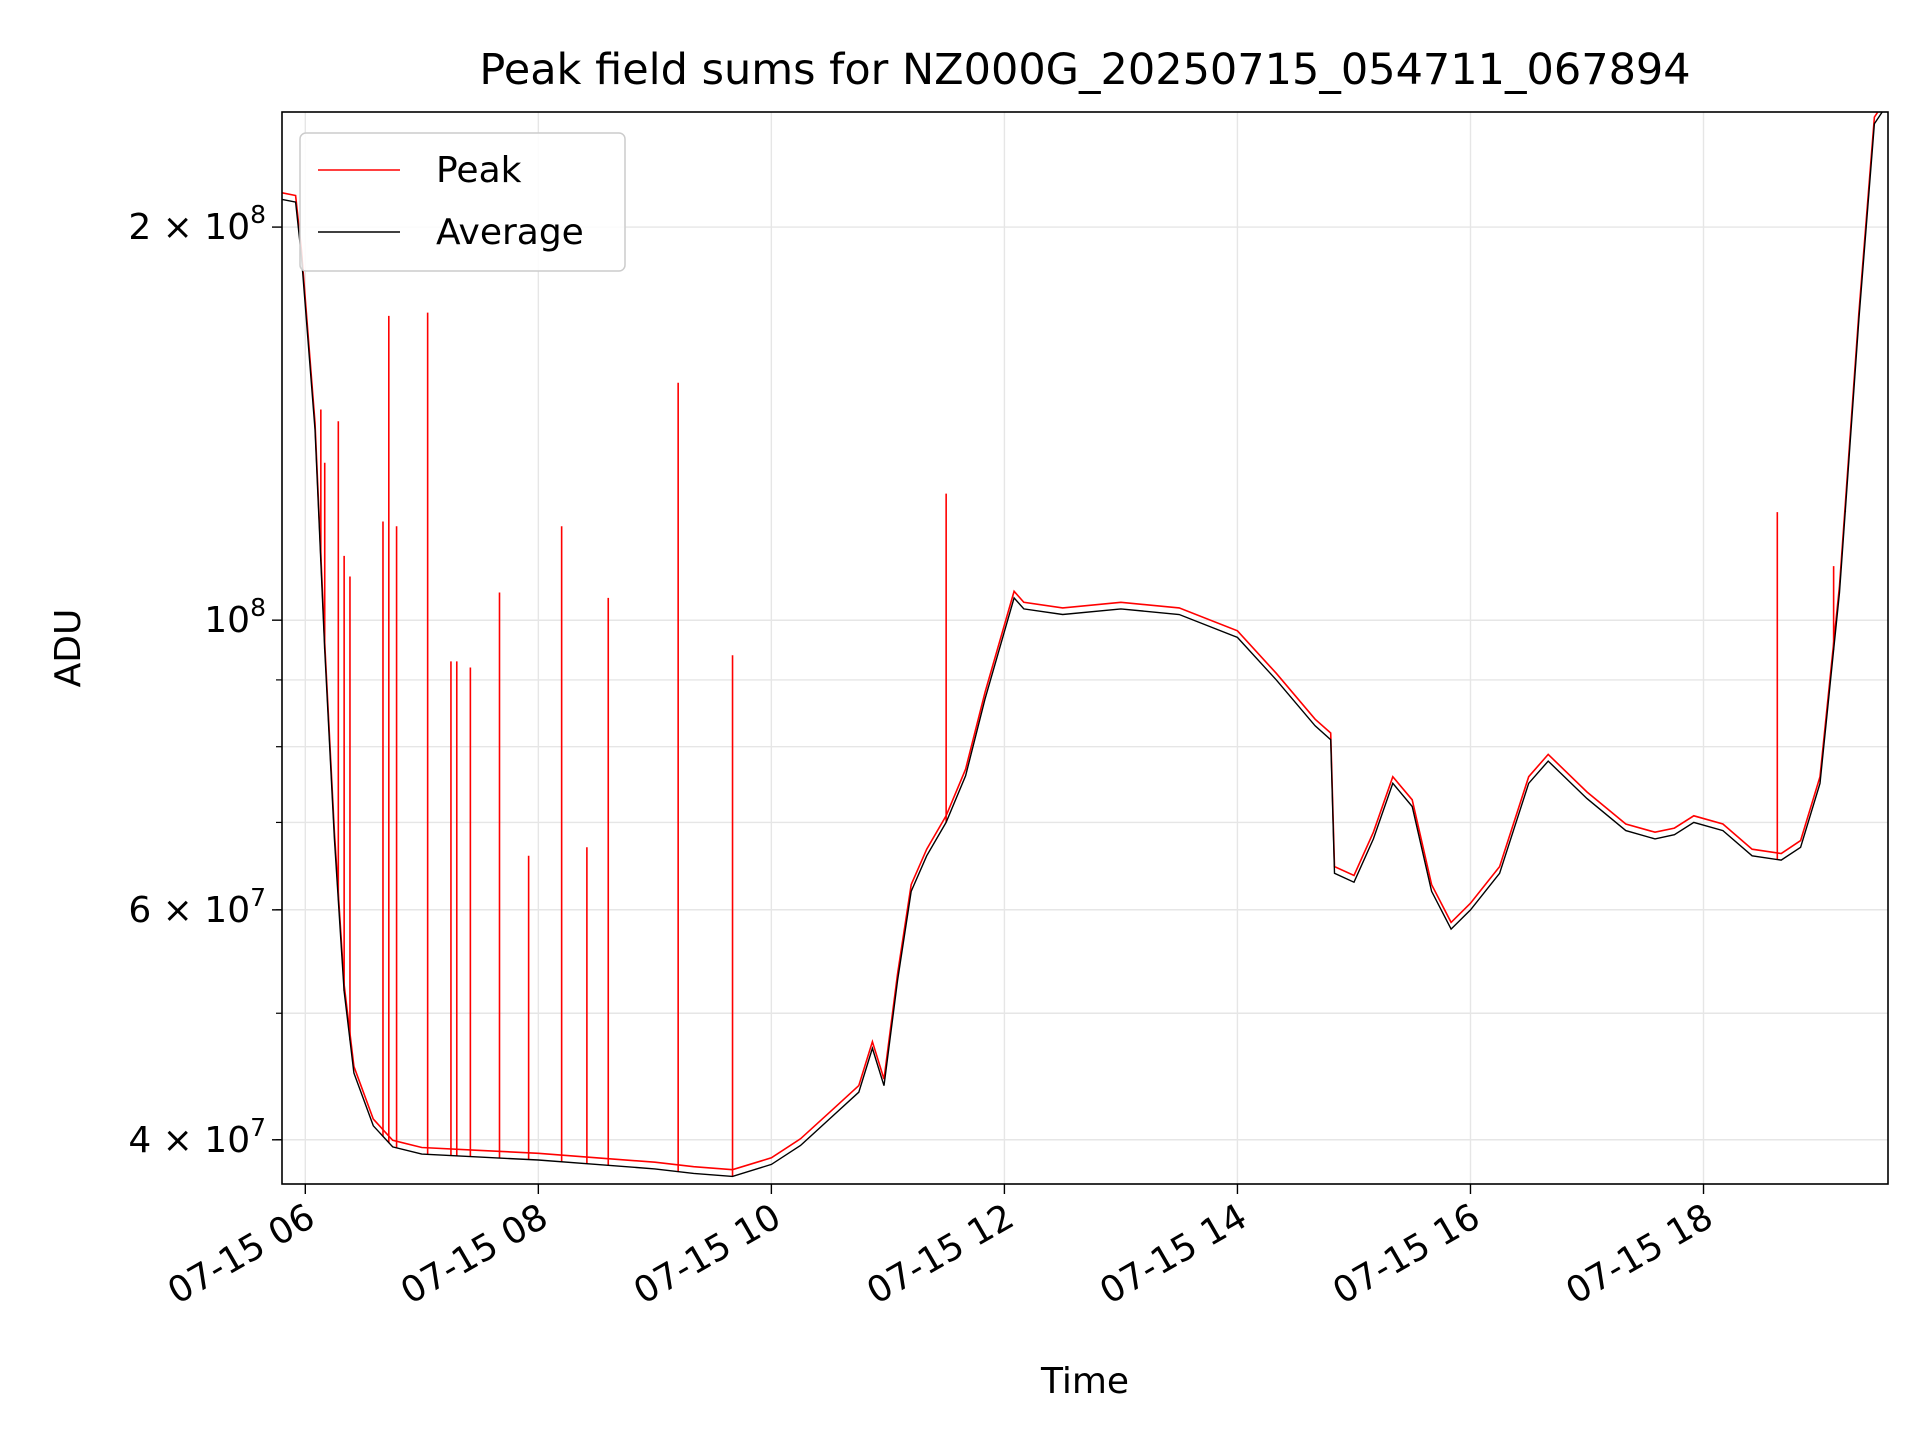 The image size is (1920, 1444). Describe the element at coordinates (205, 680) in the screenshot. I see `y-axis: 4 × 107 6 × 107 108 2 × 108` at that location.